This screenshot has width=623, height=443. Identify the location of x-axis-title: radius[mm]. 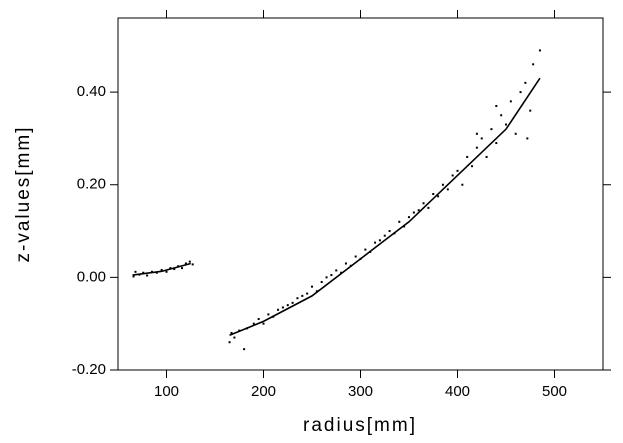
(360, 425).